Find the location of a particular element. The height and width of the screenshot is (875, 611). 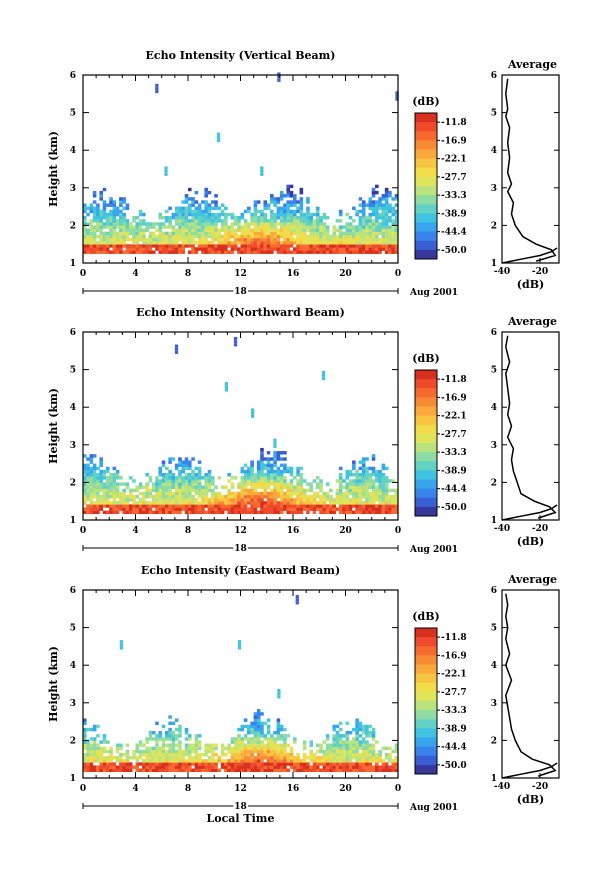

profile-x-tick-label: -20 is located at coordinates (540, 529).